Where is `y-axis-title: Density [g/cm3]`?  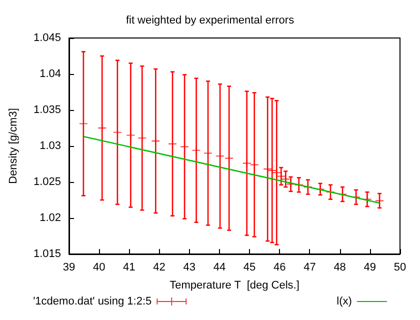 y-axis-title: Density [g/cm3] is located at coordinates (14, 146).